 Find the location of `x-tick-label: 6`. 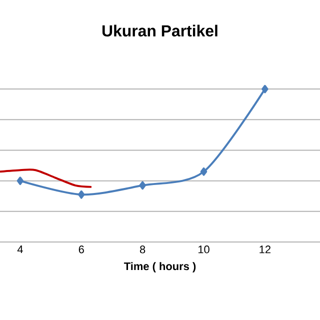

x-tick-label: 6 is located at coordinates (81, 250).